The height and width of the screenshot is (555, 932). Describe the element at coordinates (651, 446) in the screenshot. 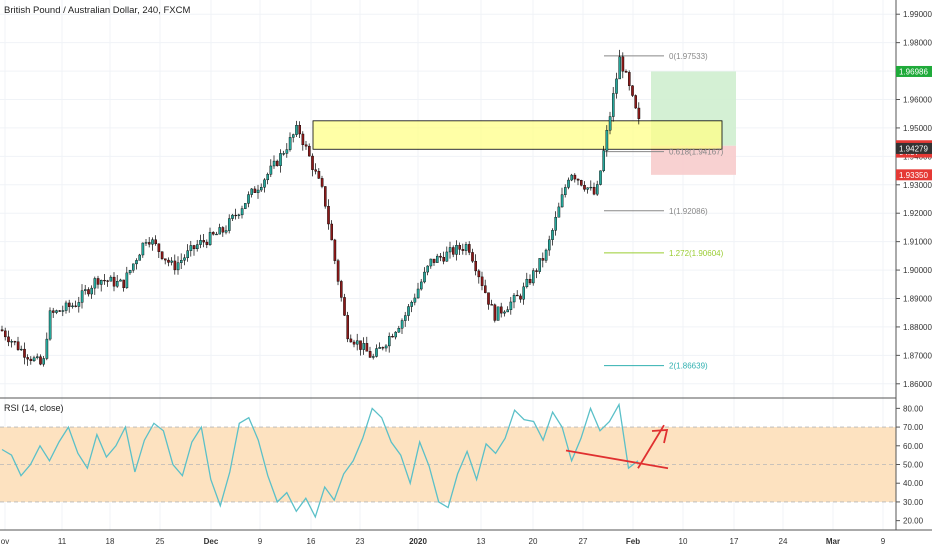

I see `rsi-arrow-line` at that location.